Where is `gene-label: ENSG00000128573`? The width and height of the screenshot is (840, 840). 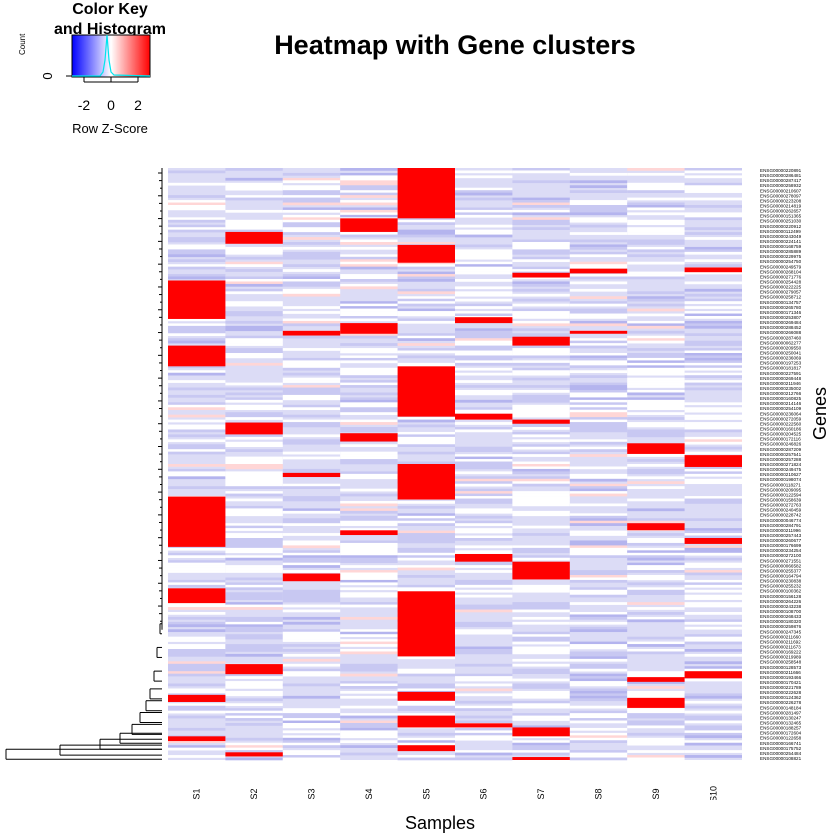
gene-label: ENSG00000128573 is located at coordinates (781, 667).